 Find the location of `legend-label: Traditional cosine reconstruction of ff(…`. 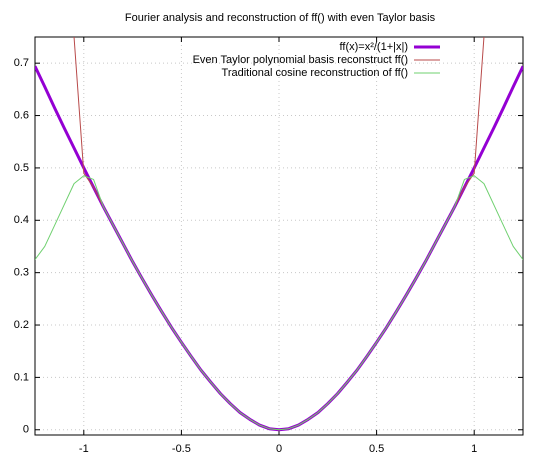

legend-label: Traditional cosine reconstruction of ff(… is located at coordinates (315, 73).